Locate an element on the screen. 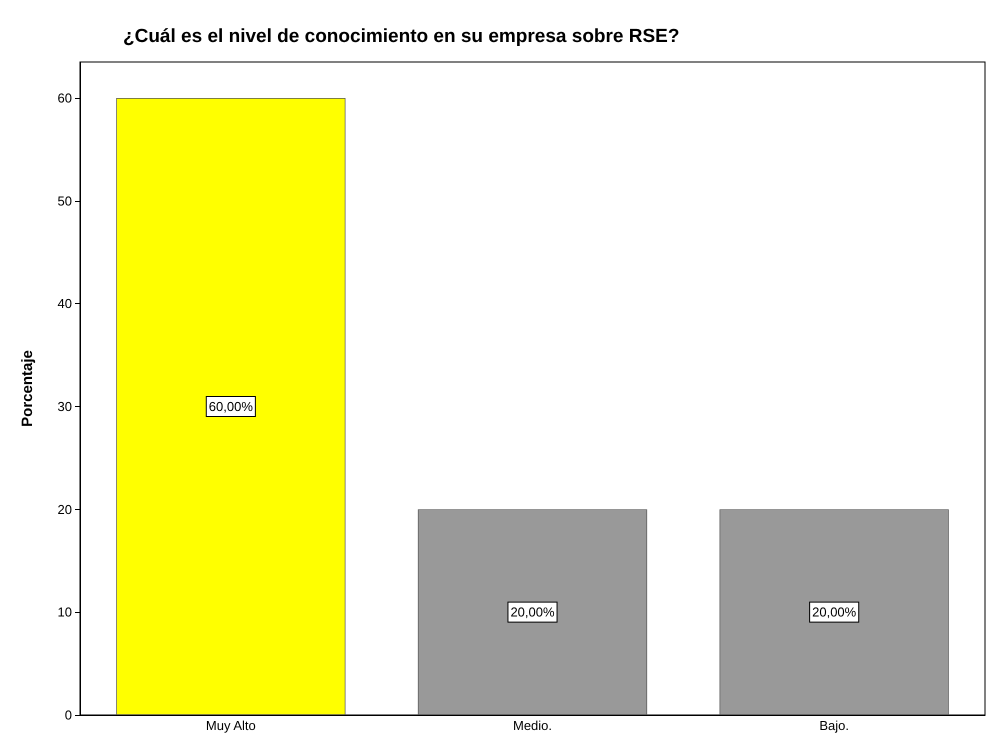 The height and width of the screenshot is (740, 992). y-tick-label: 10 is located at coordinates (65, 612).